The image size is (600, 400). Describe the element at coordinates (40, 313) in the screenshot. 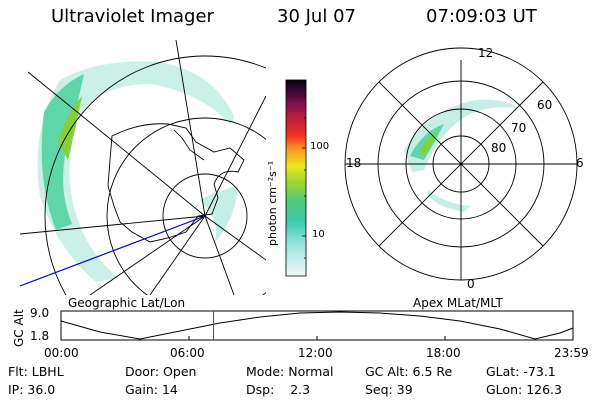

I see `altitude-tick-9: 9.0` at that location.